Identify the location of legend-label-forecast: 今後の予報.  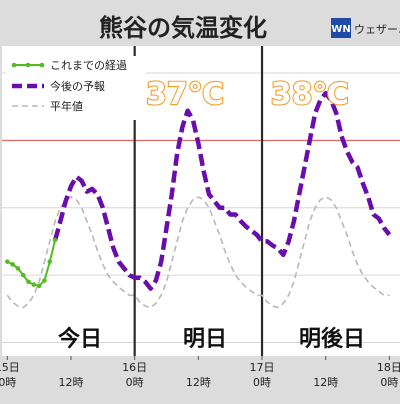
(77, 86).